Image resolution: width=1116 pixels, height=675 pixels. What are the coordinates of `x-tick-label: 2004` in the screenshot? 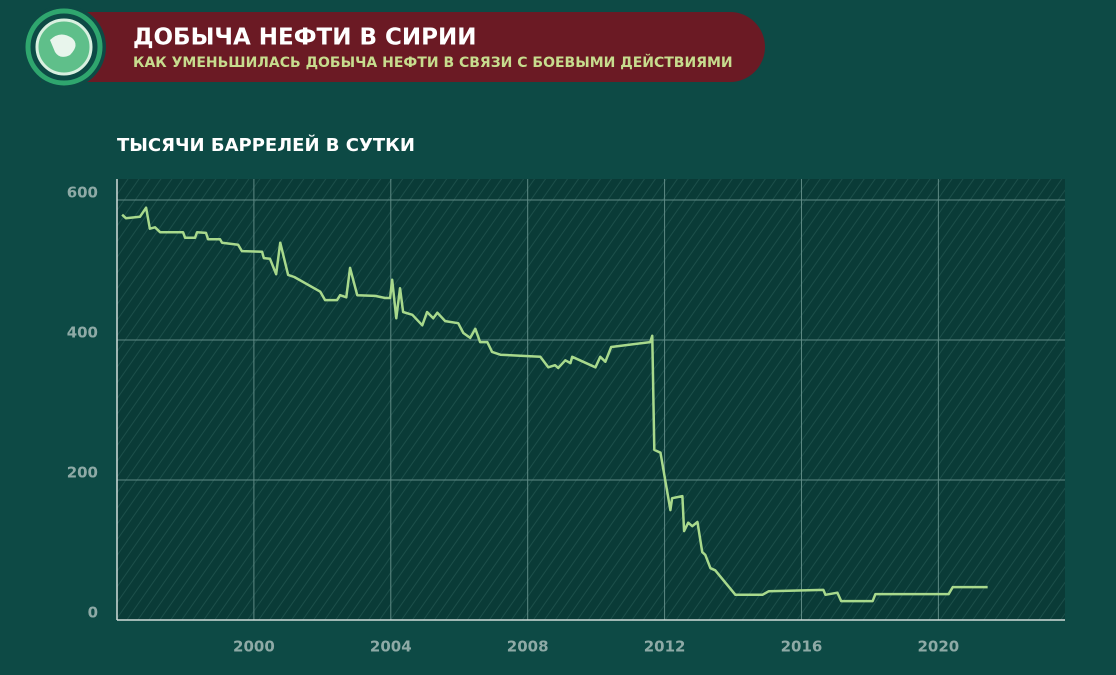 It's located at (391, 647).